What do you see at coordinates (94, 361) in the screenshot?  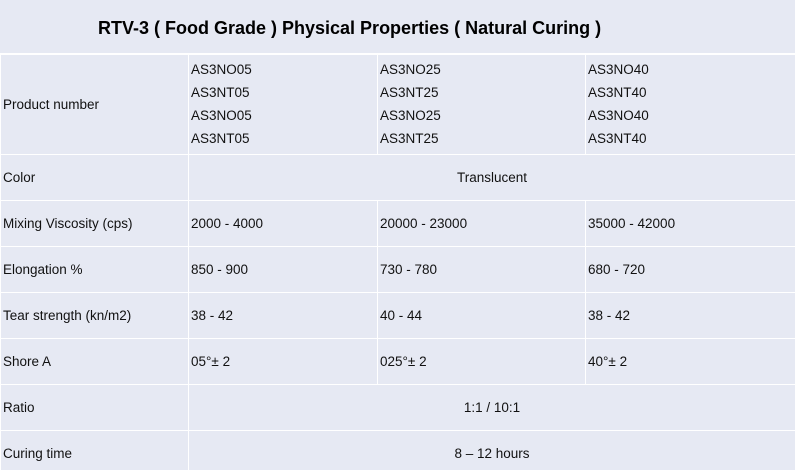 I see `row-label-shore-a: Shore A` at bounding box center [94, 361].